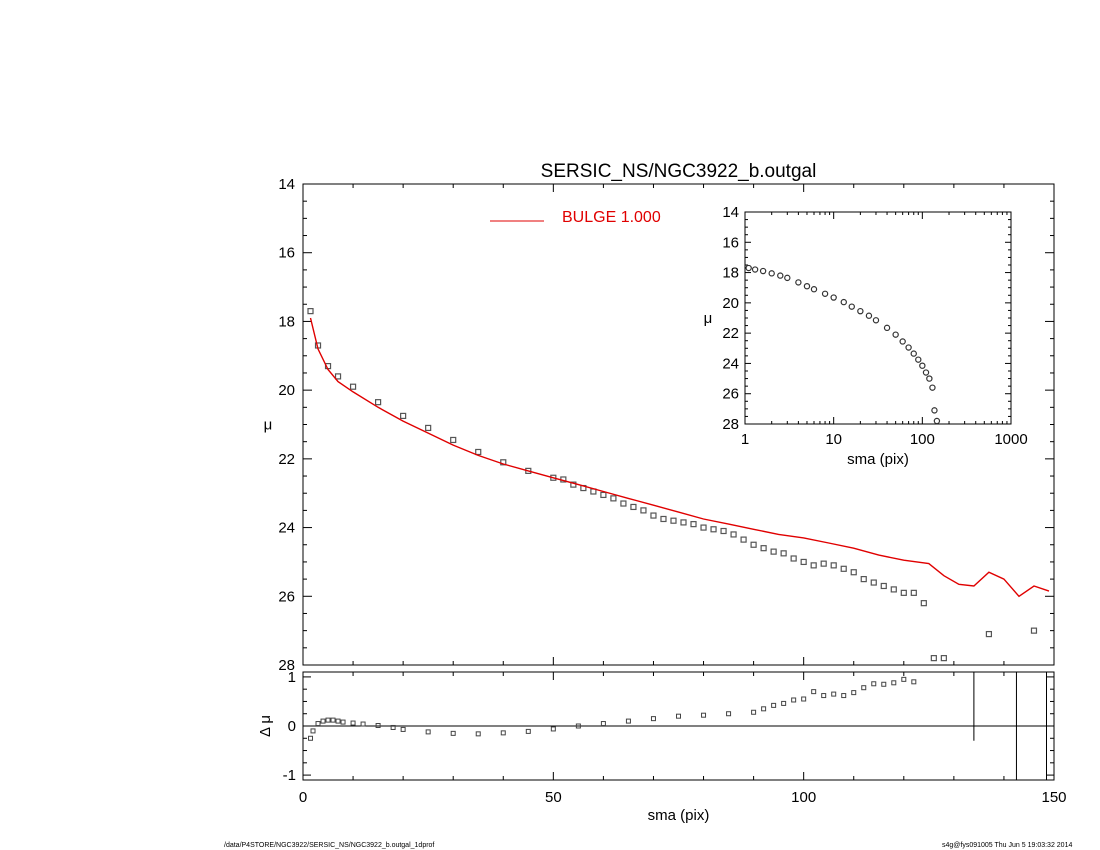 This screenshot has width=1100, height=850. Describe the element at coordinates (679, 171) in the screenshot. I see `chart-title: SERSIC_NS/NGC3922_b.outgal` at that location.